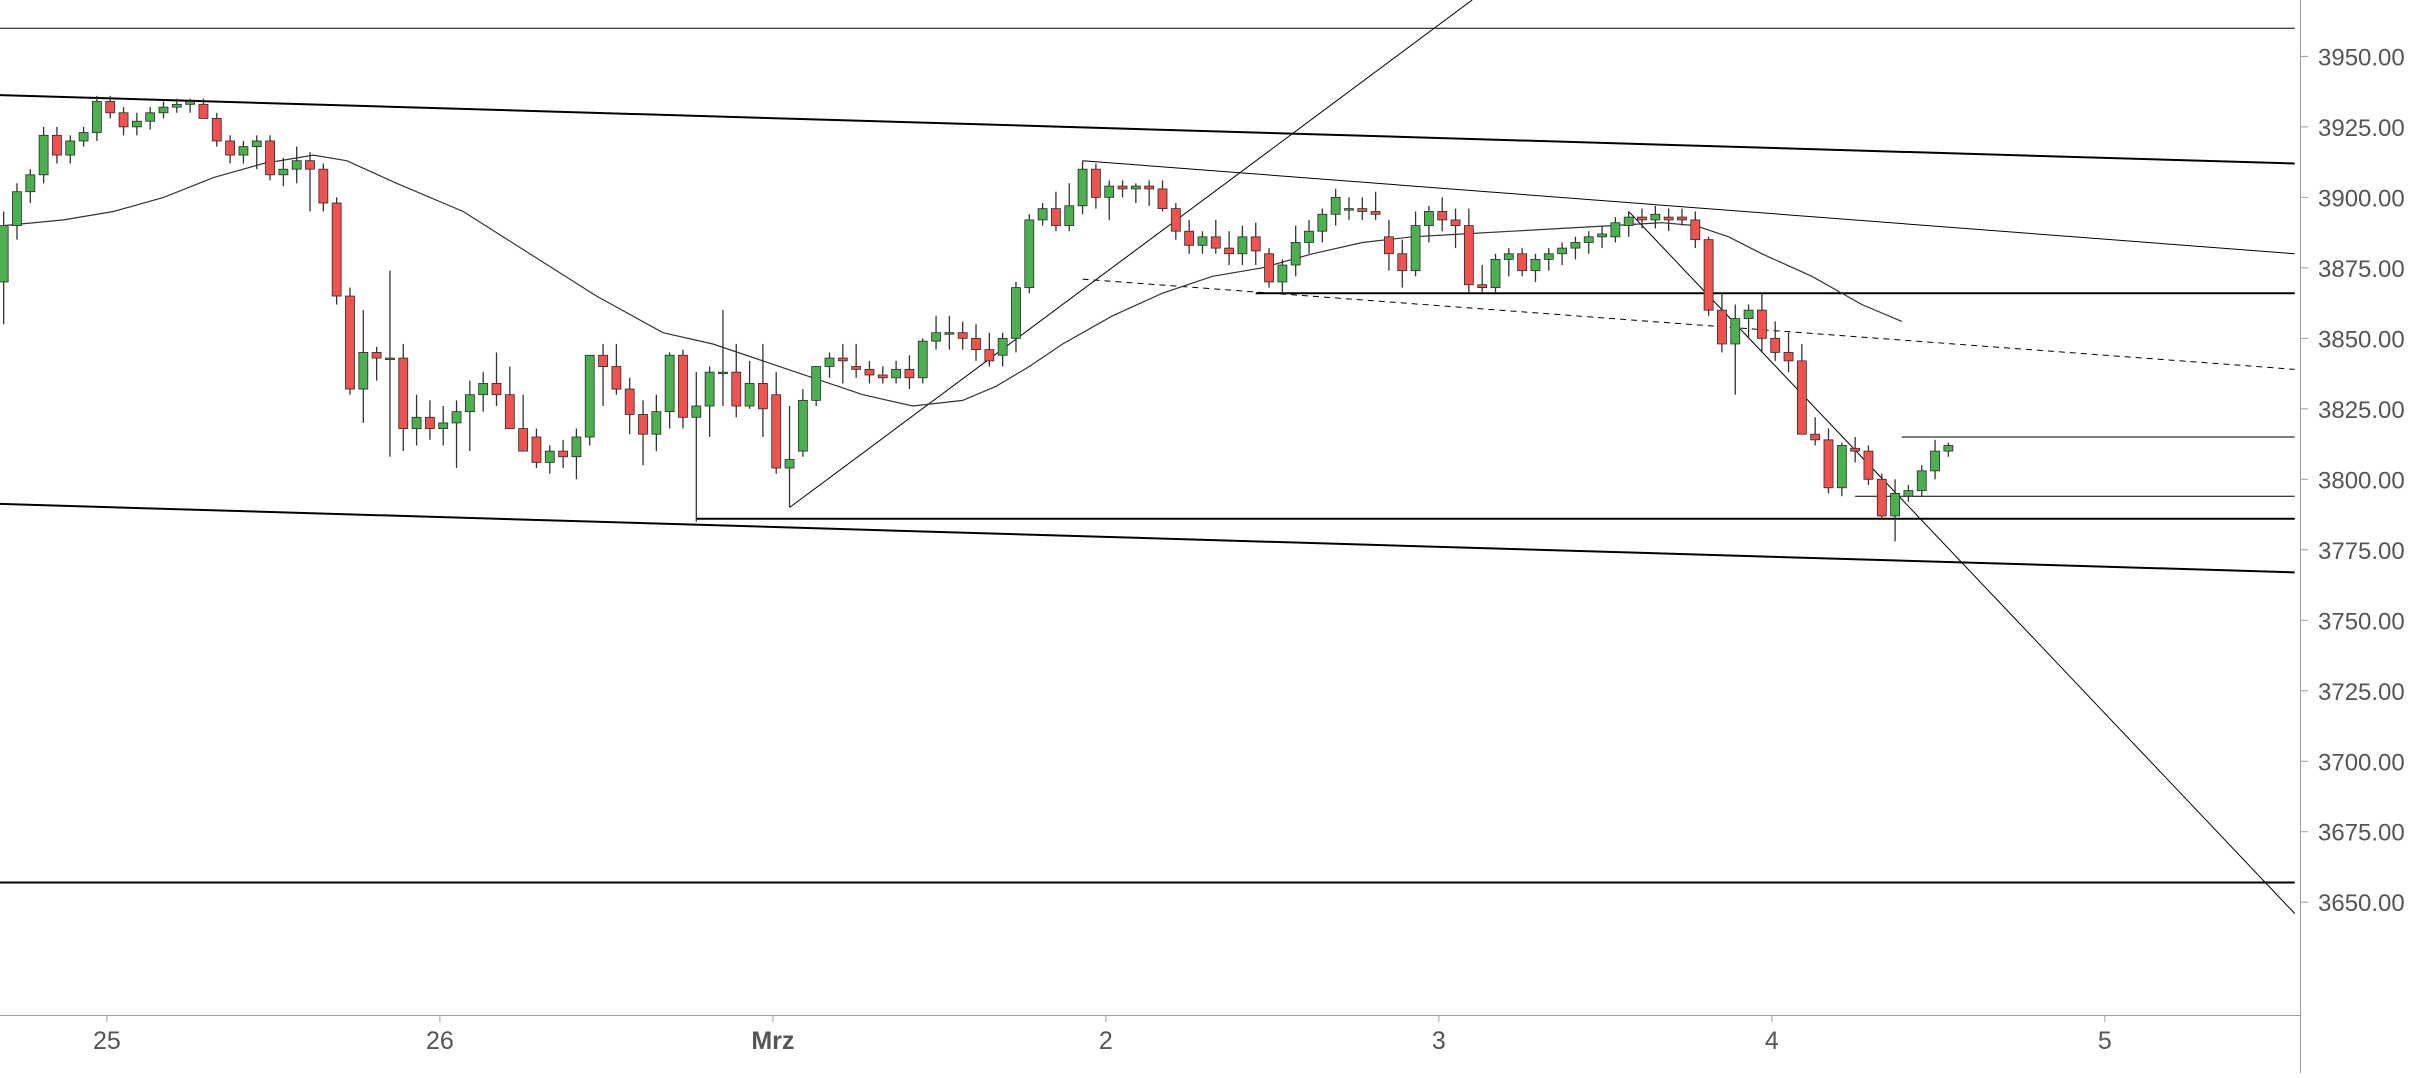  What do you see at coordinates (2361, 410) in the screenshot?
I see `y-tick-label: 3825.00` at bounding box center [2361, 410].